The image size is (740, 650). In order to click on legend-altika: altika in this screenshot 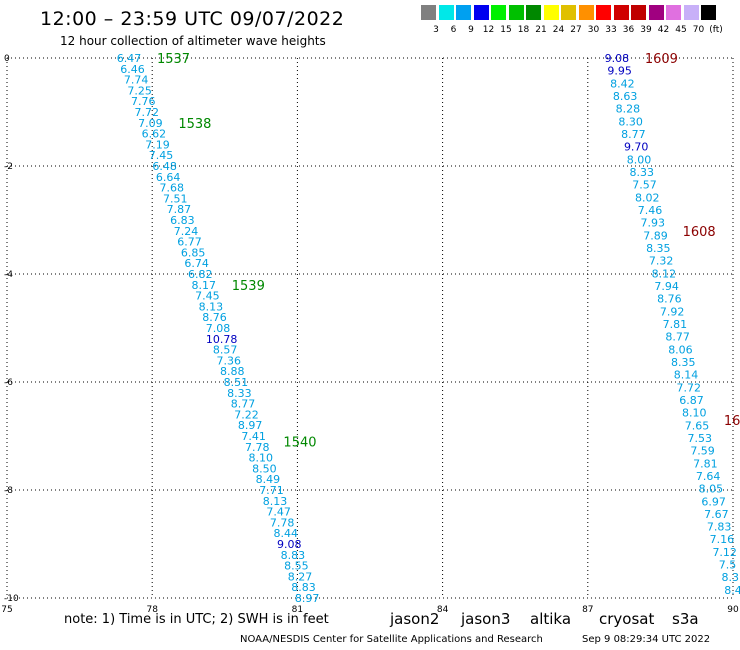, I will do `click(551, 619)`.